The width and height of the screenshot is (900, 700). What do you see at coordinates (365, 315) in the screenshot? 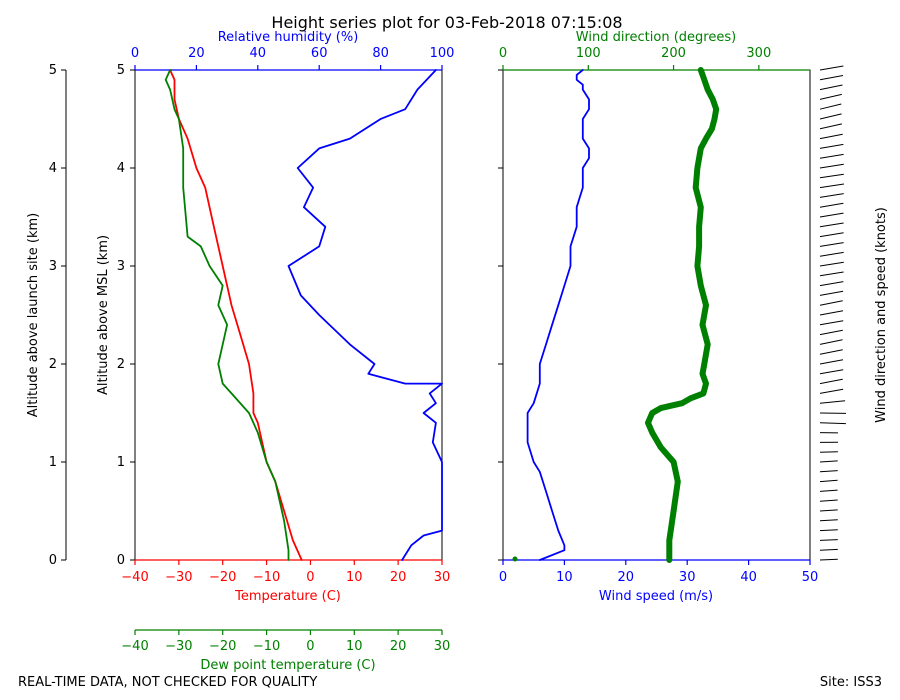
I see `rh-line` at bounding box center [365, 315].